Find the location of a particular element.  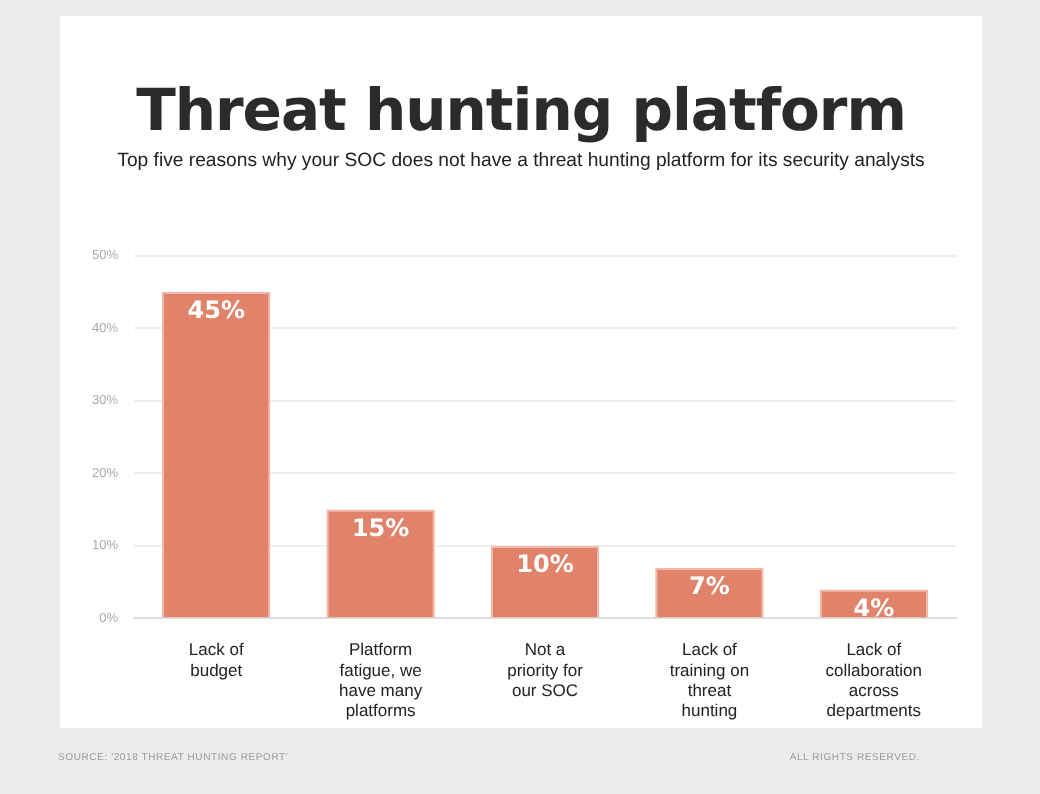

data-label: 10% is located at coordinates (545, 564).